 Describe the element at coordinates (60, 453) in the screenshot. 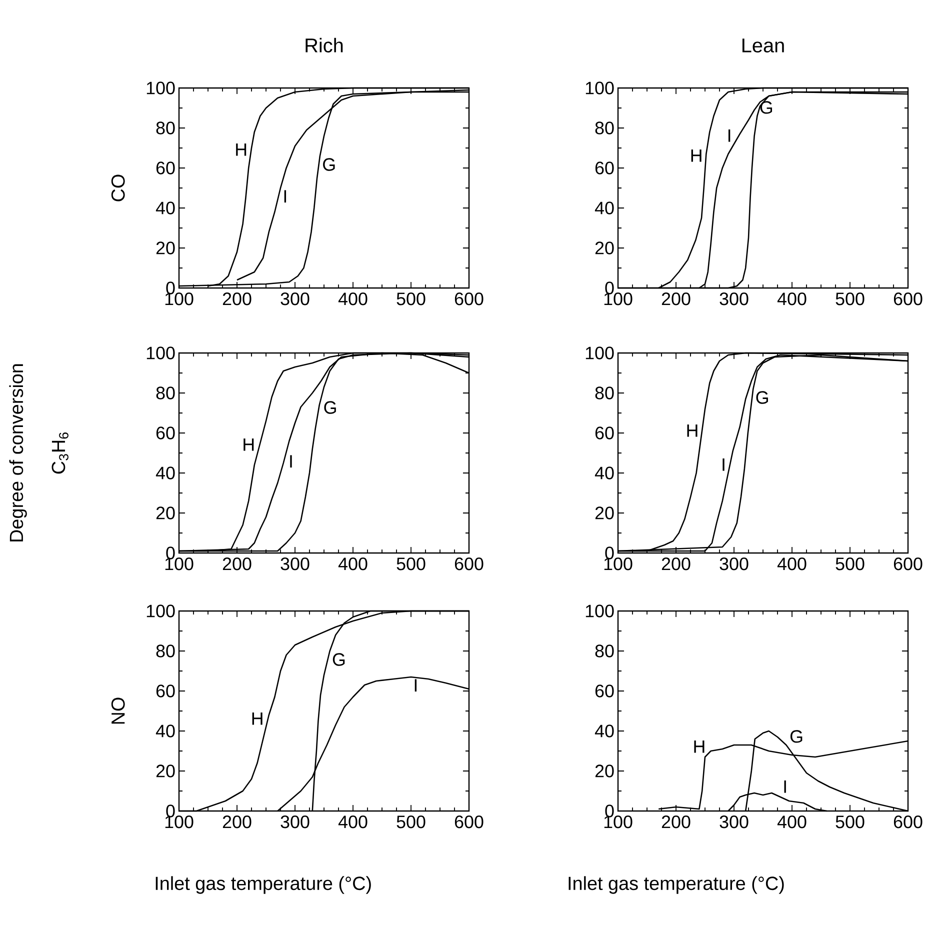

I see `y-axis-title: C$_{3}$H$_{6}$` at that location.